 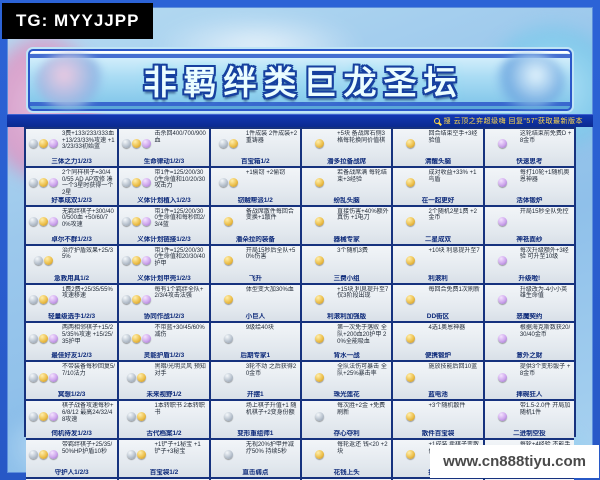 What do you see at coordinates (255, 304) in the screenshot?
I see `augment-cell: 体型变大加30%血 小巨人` at bounding box center [255, 304].